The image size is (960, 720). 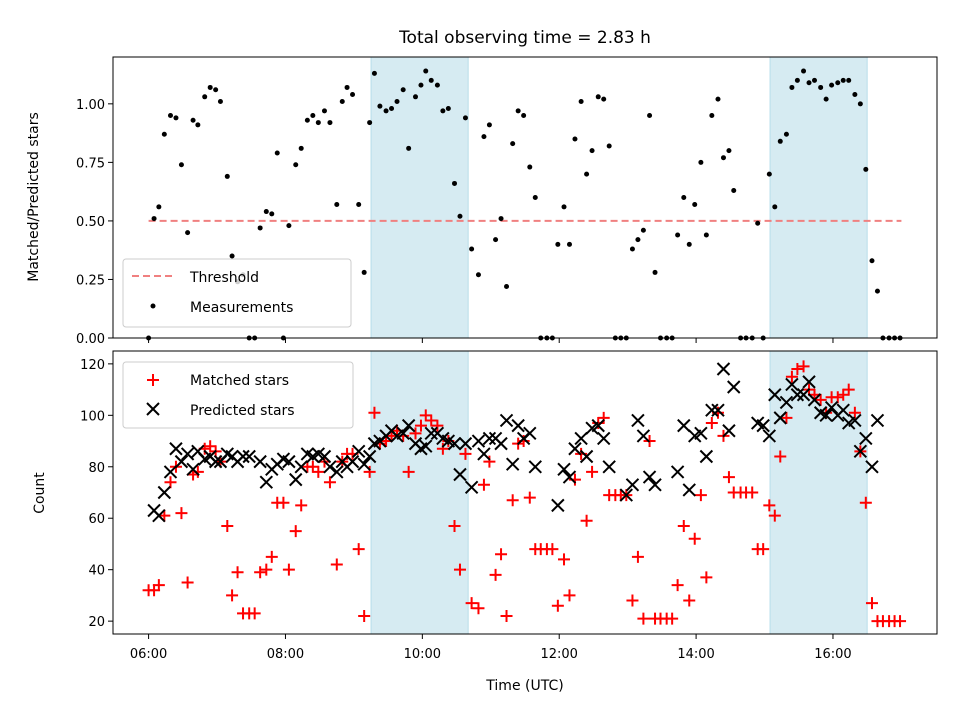 I want to click on bottom-x-axis-label: Time (UTC), so click(x=524, y=686).